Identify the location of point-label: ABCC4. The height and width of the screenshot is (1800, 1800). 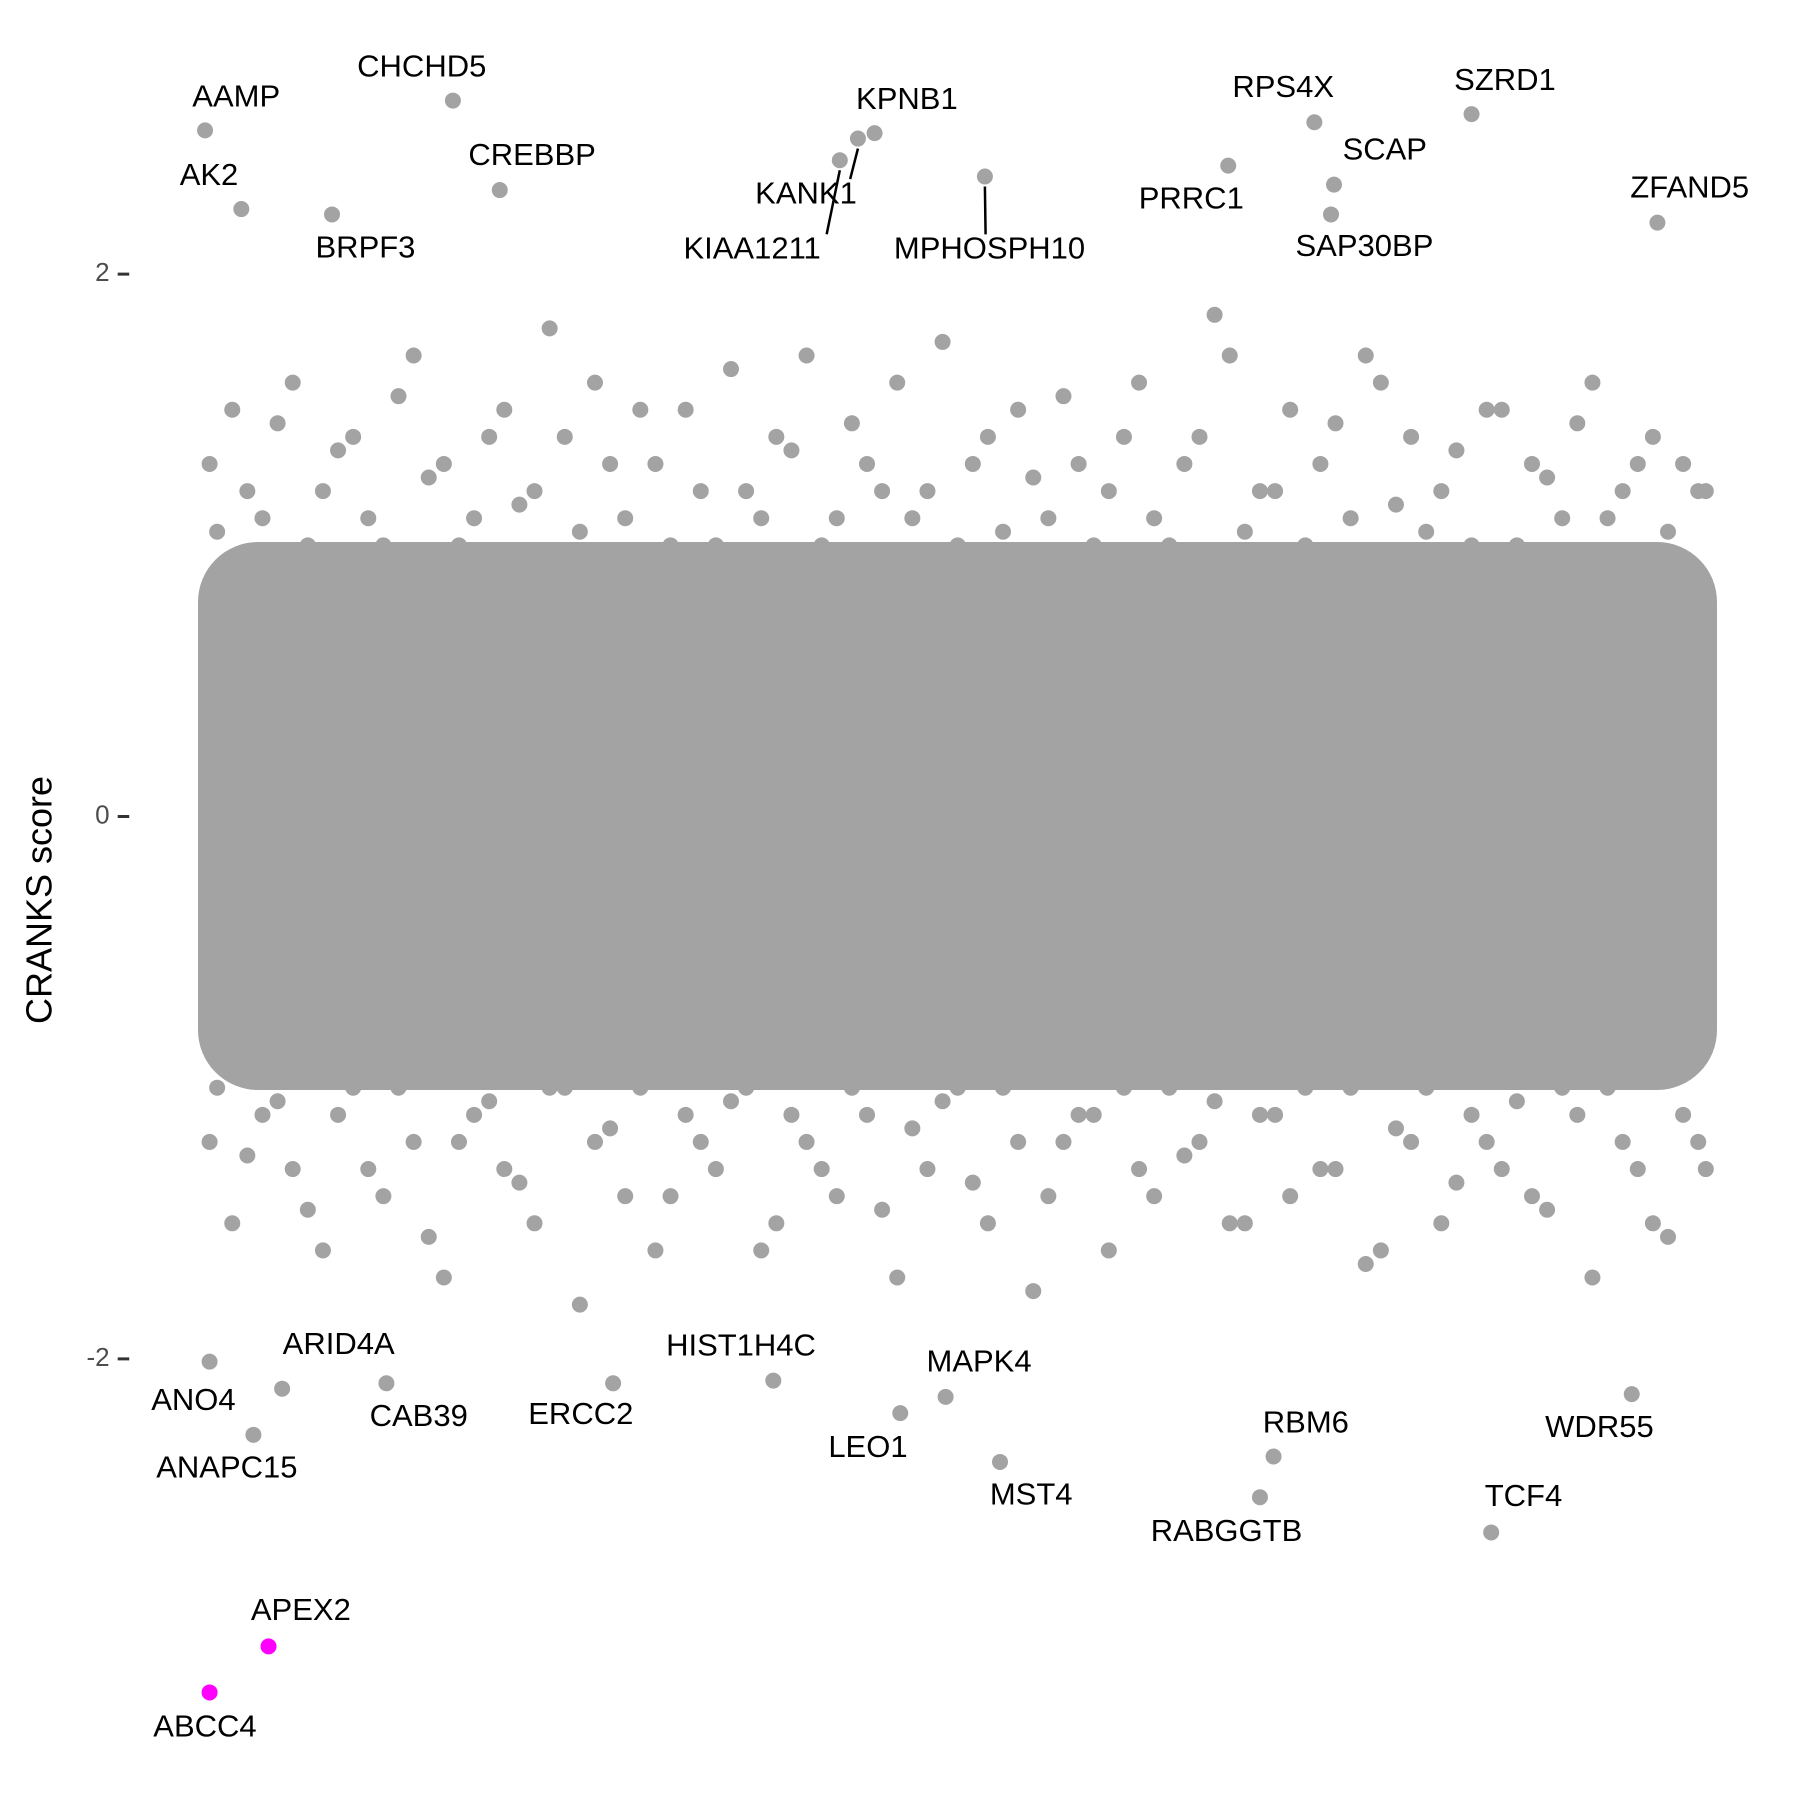
(204, 1725).